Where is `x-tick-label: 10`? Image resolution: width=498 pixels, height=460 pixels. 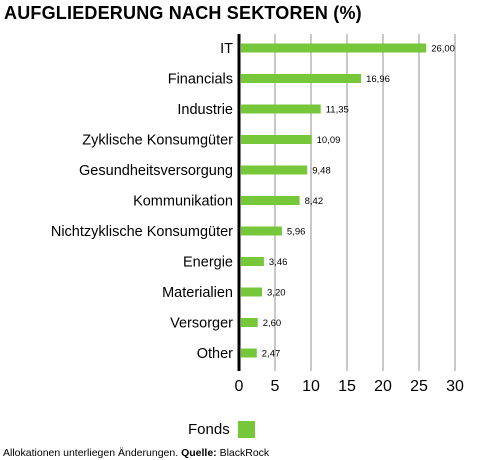
x-tick-label: 10 is located at coordinates (311, 386).